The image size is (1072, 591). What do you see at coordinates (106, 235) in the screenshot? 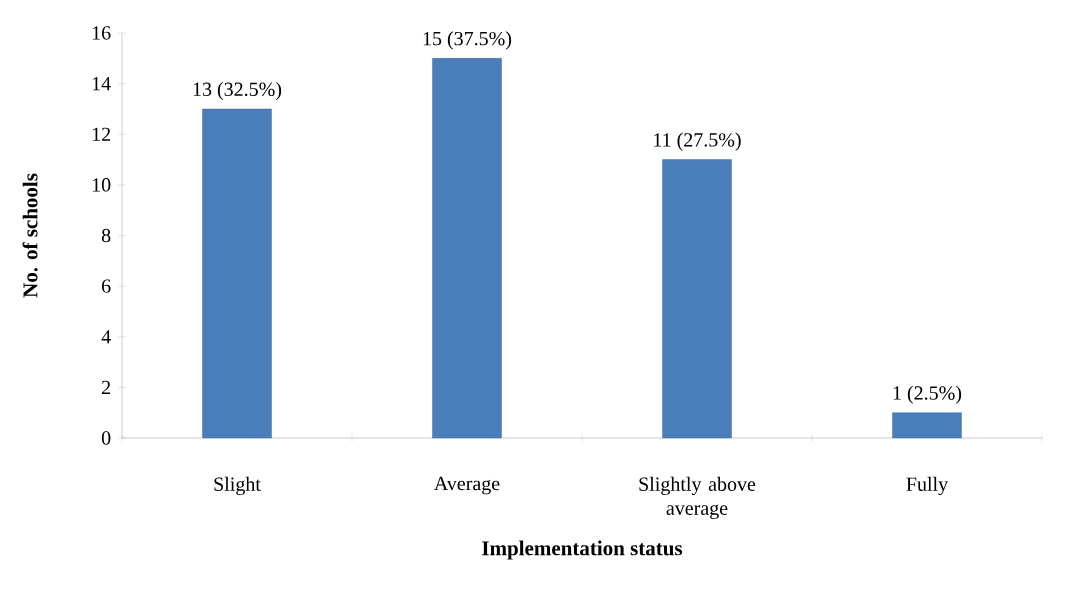
I see `y-tick-label: 8` at bounding box center [106, 235].